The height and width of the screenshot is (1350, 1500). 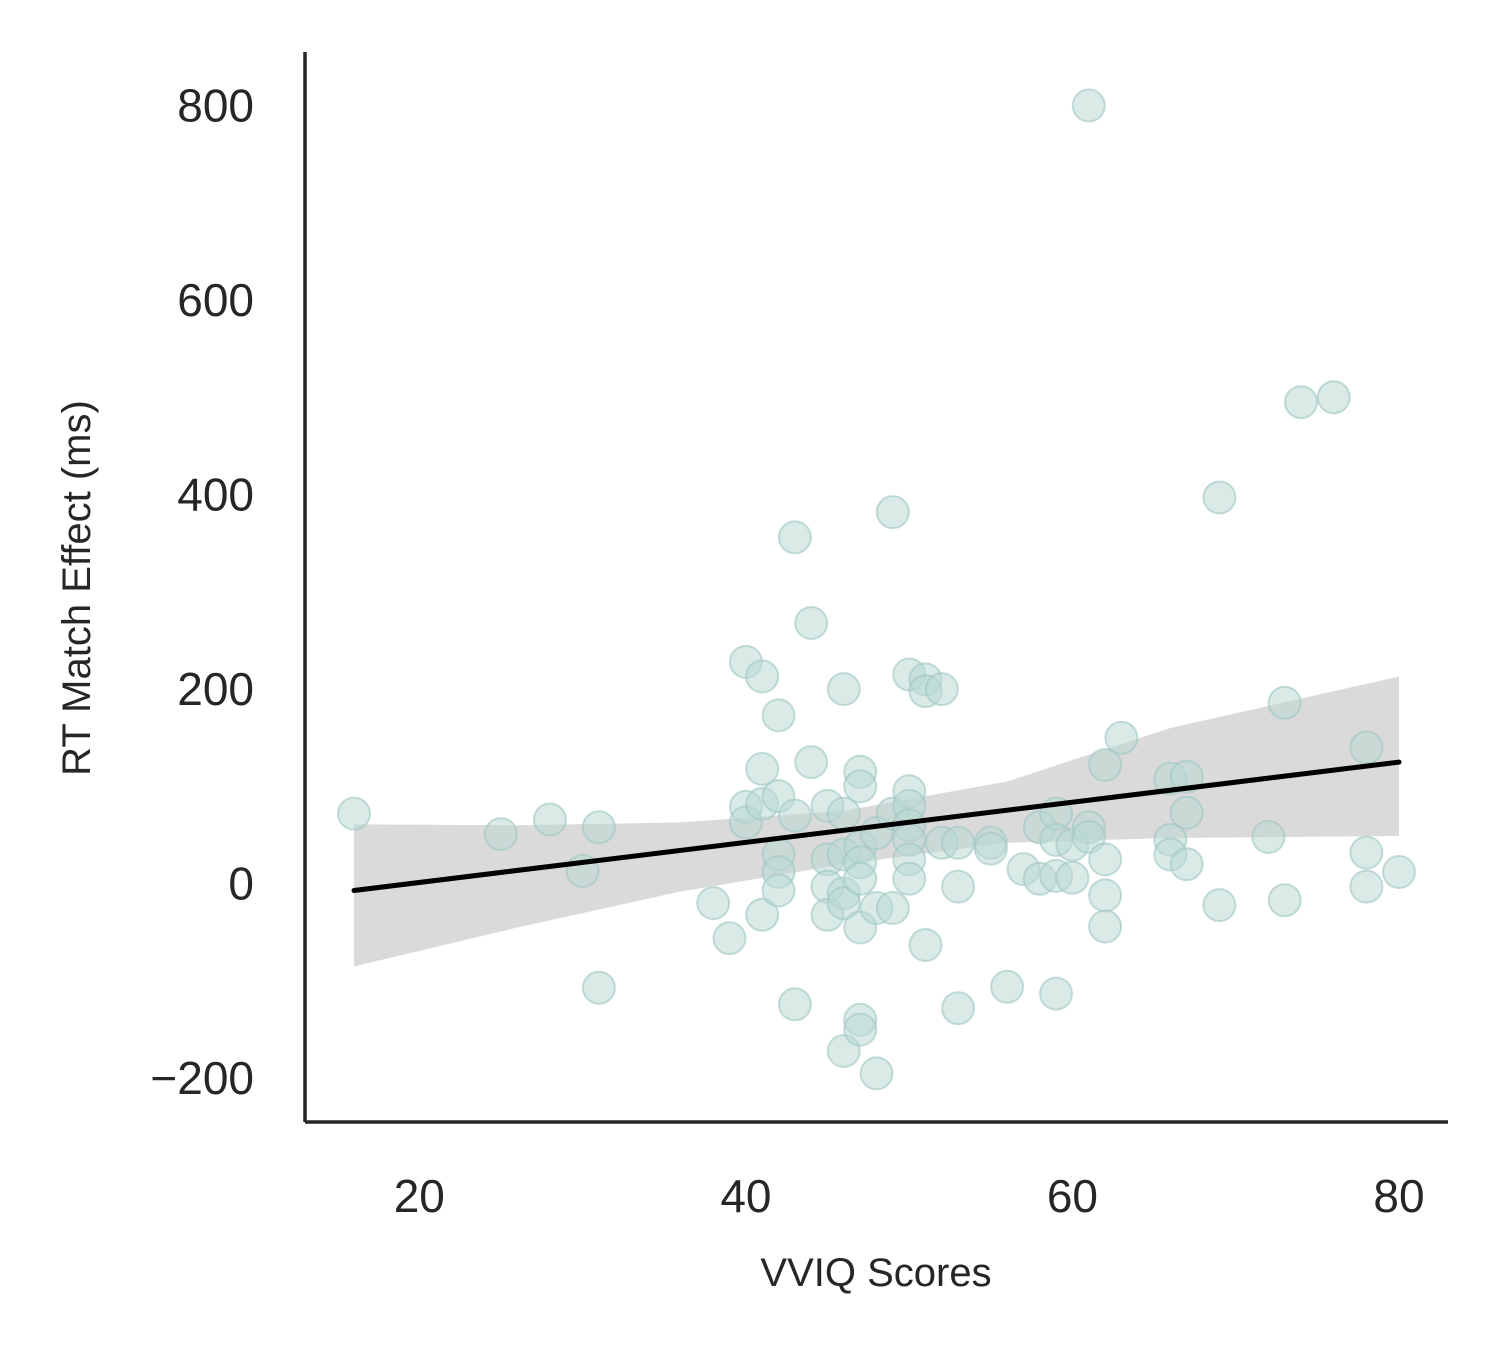 What do you see at coordinates (745, 1196) in the screenshot?
I see `x-tick-label: 40` at bounding box center [745, 1196].